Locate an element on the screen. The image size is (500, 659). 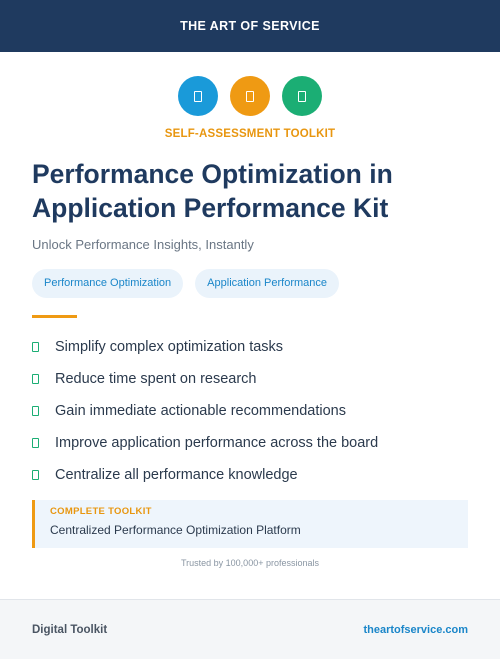
tag-performance-optimization: Performance Optimization is located at coordinates (108, 283).